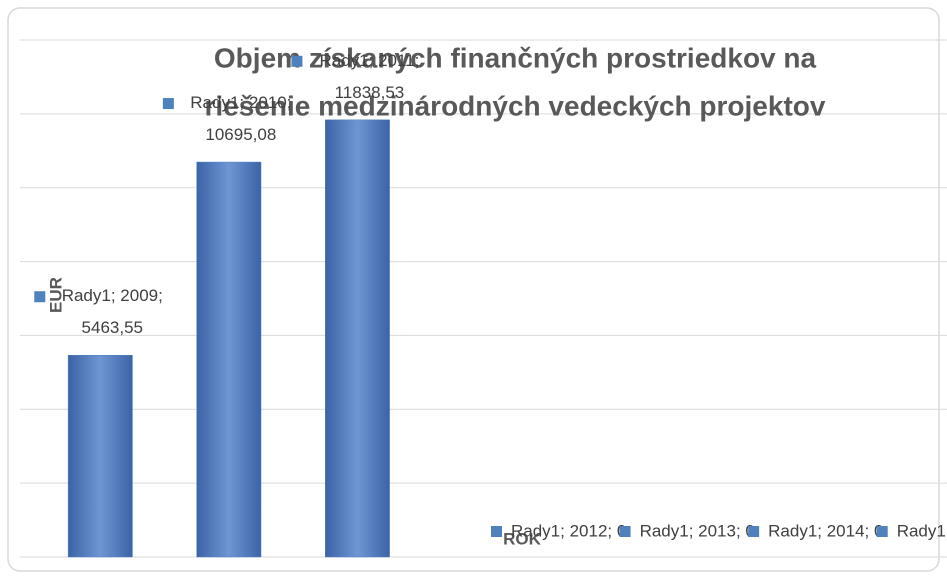 Image resolution: width=947 pixels, height=579 pixels. I want to click on data-label: Rady1; 2015; 0, so click(922, 530).